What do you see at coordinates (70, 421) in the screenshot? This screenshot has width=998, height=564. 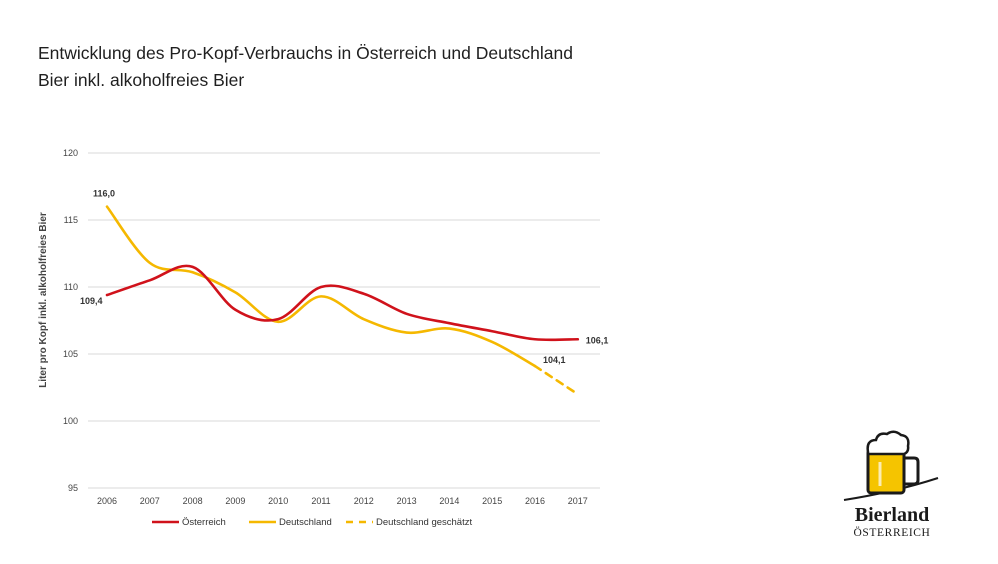 I see `y-tick-label: 100` at bounding box center [70, 421].